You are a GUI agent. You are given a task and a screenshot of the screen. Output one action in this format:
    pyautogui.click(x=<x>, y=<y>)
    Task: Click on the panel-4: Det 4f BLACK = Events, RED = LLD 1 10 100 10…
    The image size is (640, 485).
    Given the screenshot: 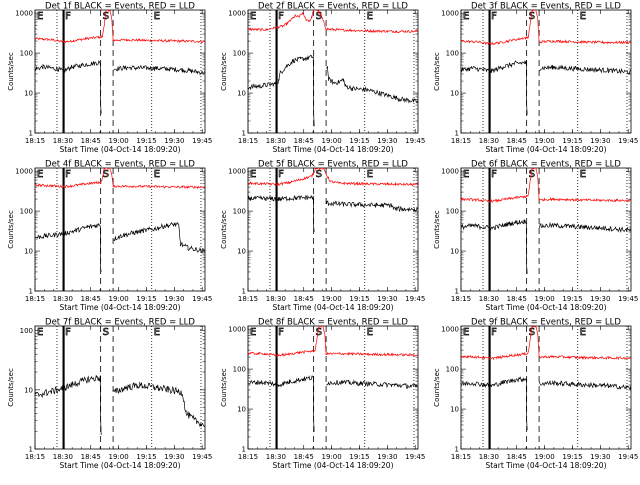 What is the action you would take?
    pyautogui.click(x=109, y=236)
    